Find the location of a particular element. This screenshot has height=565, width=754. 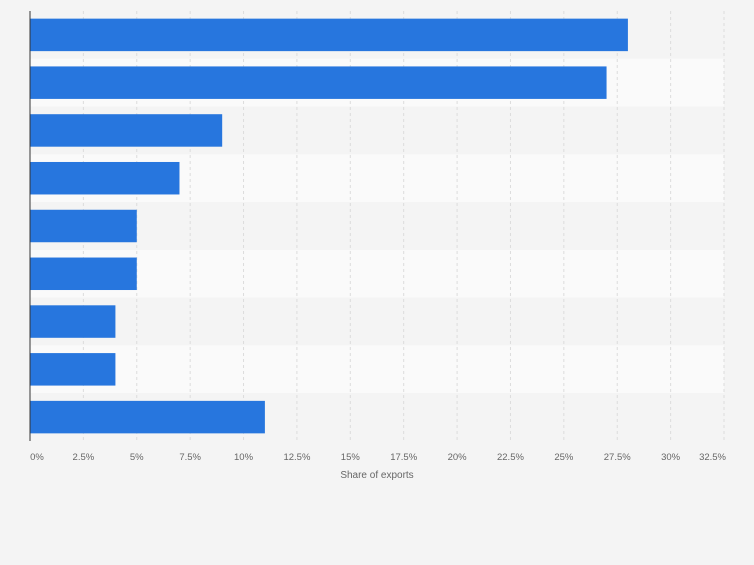

x-axis-label: Share of exports is located at coordinates (376, 475).